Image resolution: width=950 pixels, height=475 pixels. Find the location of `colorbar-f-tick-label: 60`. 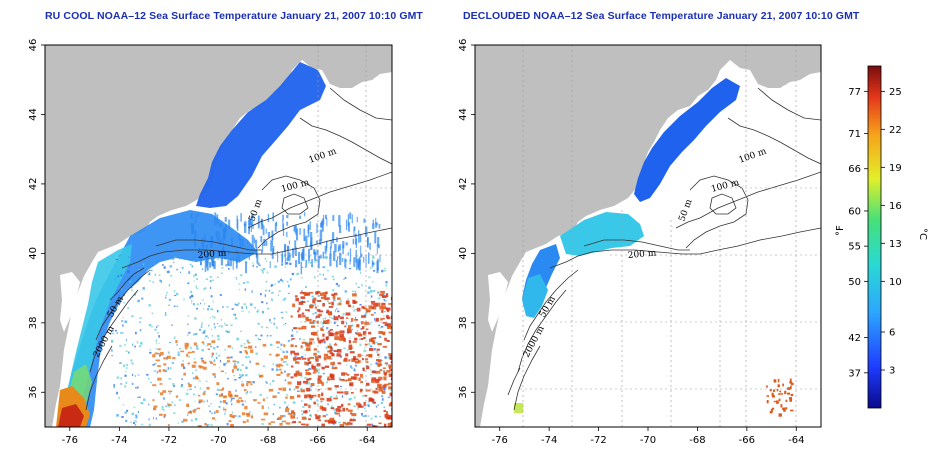

colorbar-f-tick-label: 60 is located at coordinates (854, 211).